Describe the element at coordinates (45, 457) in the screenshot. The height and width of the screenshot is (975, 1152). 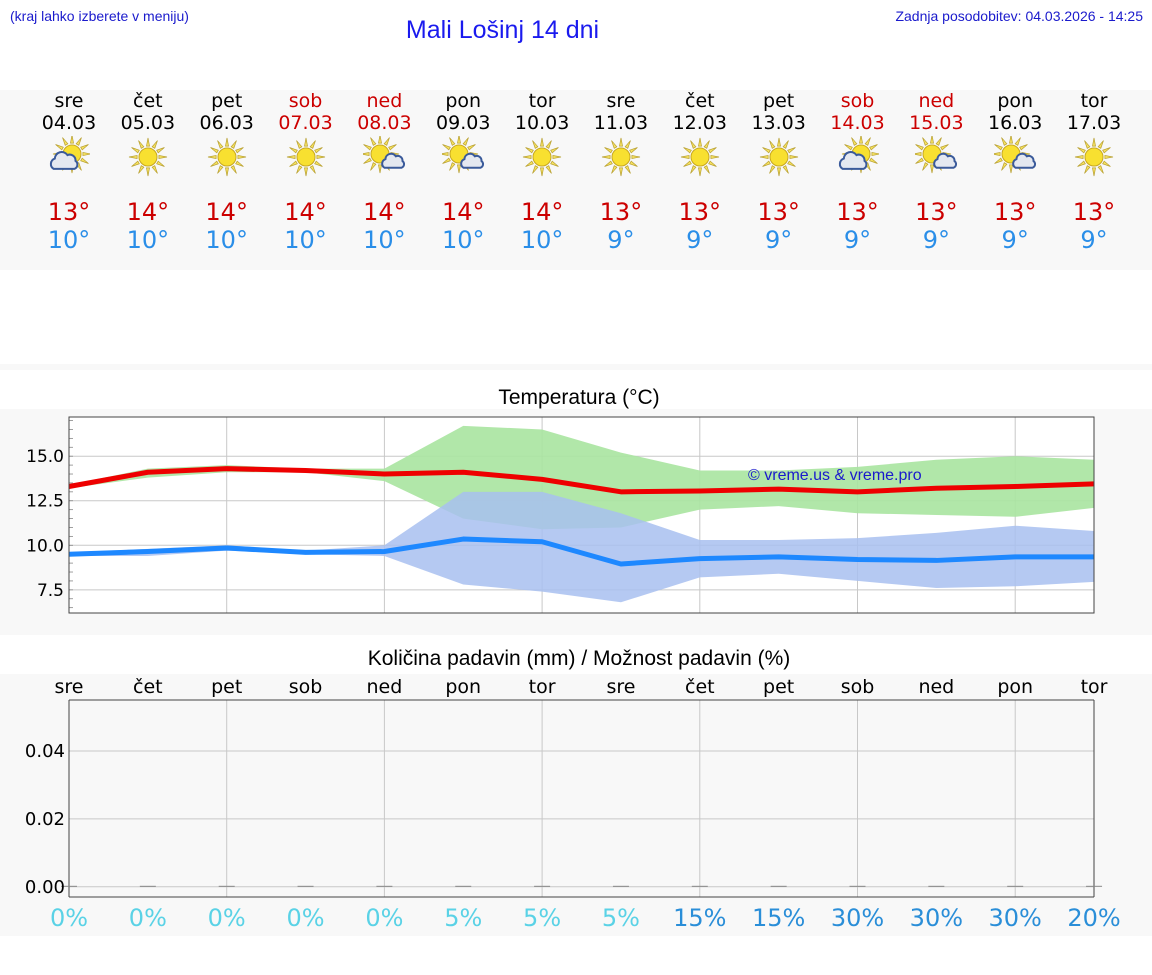
I see `y-tick-label: 15.0` at that location.